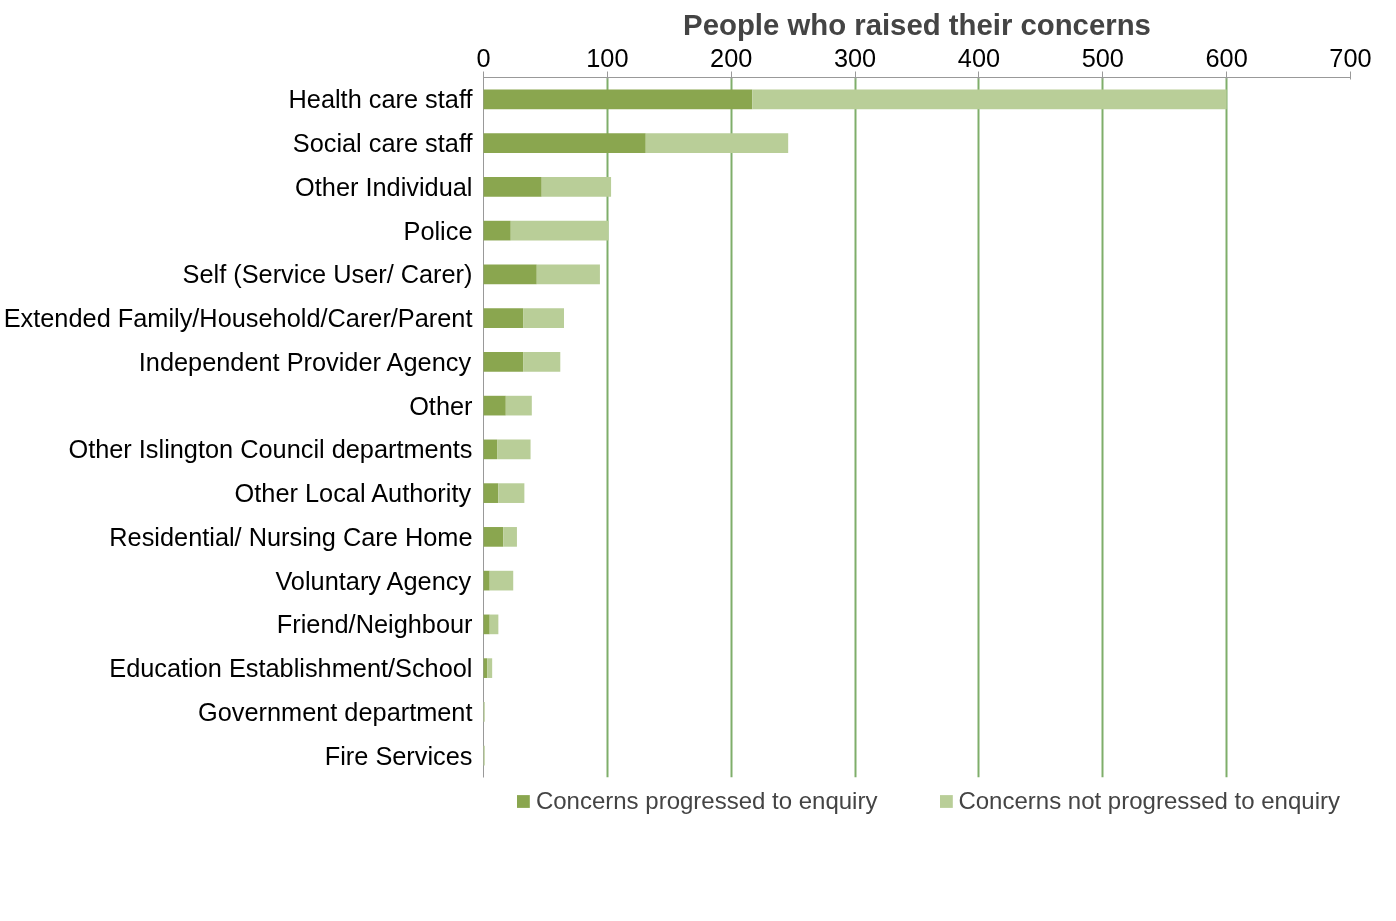 This screenshot has width=1396, height=921. What do you see at coordinates (483, 57) in the screenshot?
I see `x-tick-label: 0` at bounding box center [483, 57].